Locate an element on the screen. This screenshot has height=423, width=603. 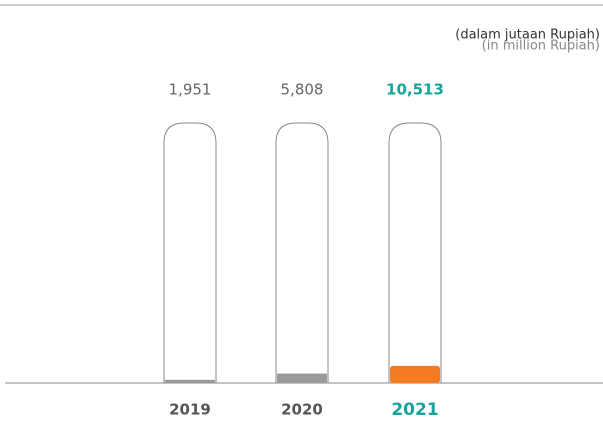
value-label: 1,951 is located at coordinates (190, 90).